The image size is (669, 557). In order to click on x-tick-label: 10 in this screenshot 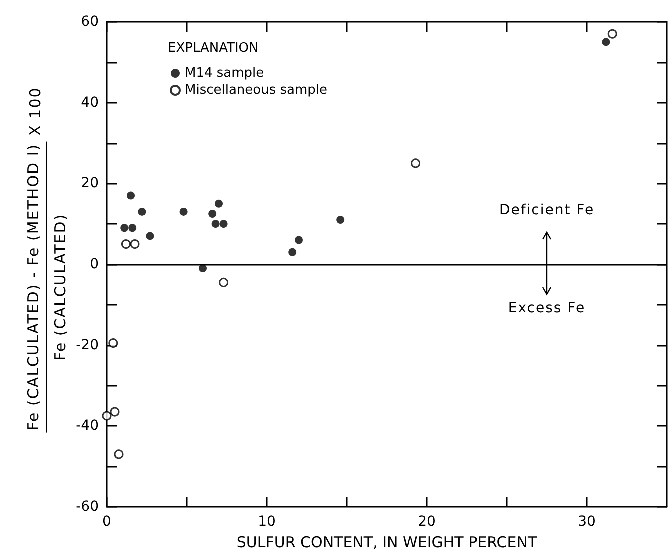, I will do `click(267, 522)`.